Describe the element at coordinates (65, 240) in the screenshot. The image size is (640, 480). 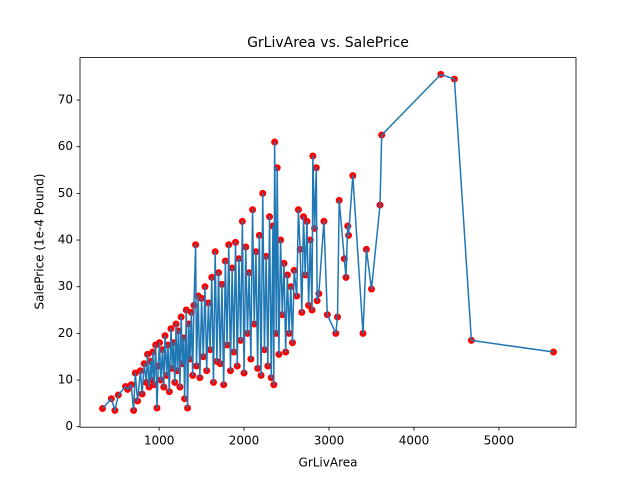
I see `y-tick-label: 40` at that location.